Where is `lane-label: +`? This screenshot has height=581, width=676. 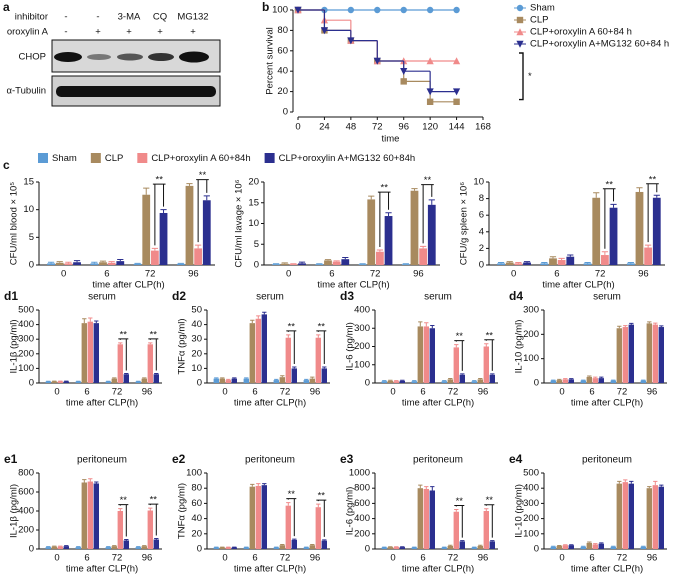 lane-label: + is located at coordinates (129, 32).